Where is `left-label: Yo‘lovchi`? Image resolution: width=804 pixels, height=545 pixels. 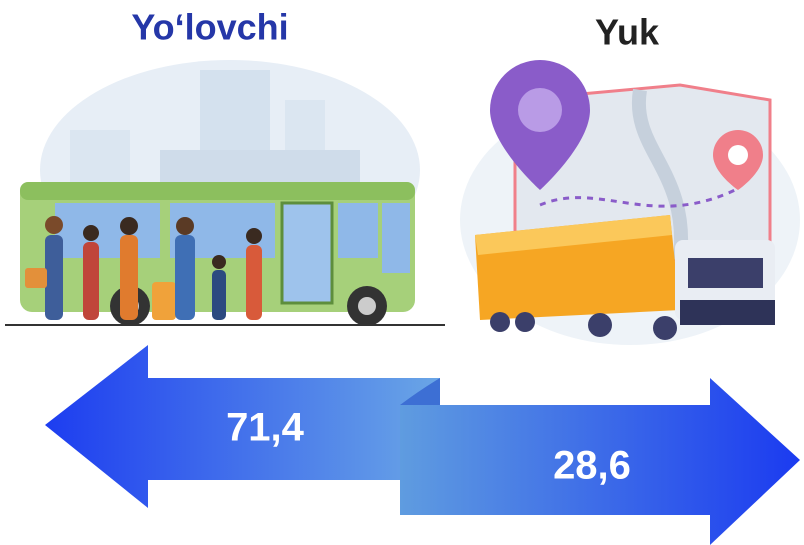 left-label: Yo‘lovchi is located at coordinates (209, 27).